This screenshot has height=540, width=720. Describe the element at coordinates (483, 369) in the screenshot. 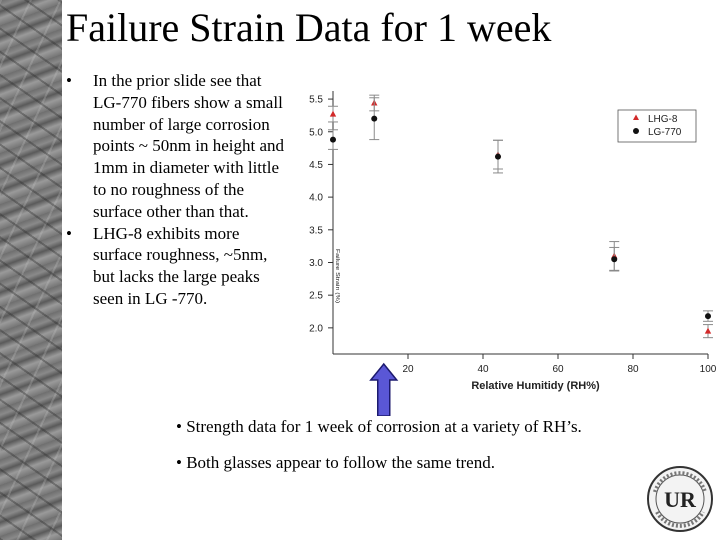

I see `x-tick-label: 40` at that location.